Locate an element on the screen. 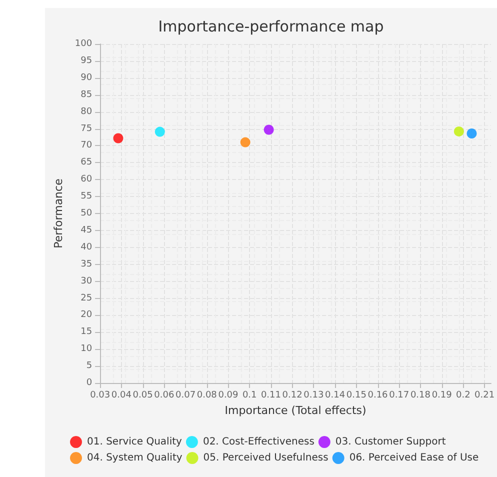 The width and height of the screenshot is (497, 477). x-tick-label: 0.05 is located at coordinates (142, 395).